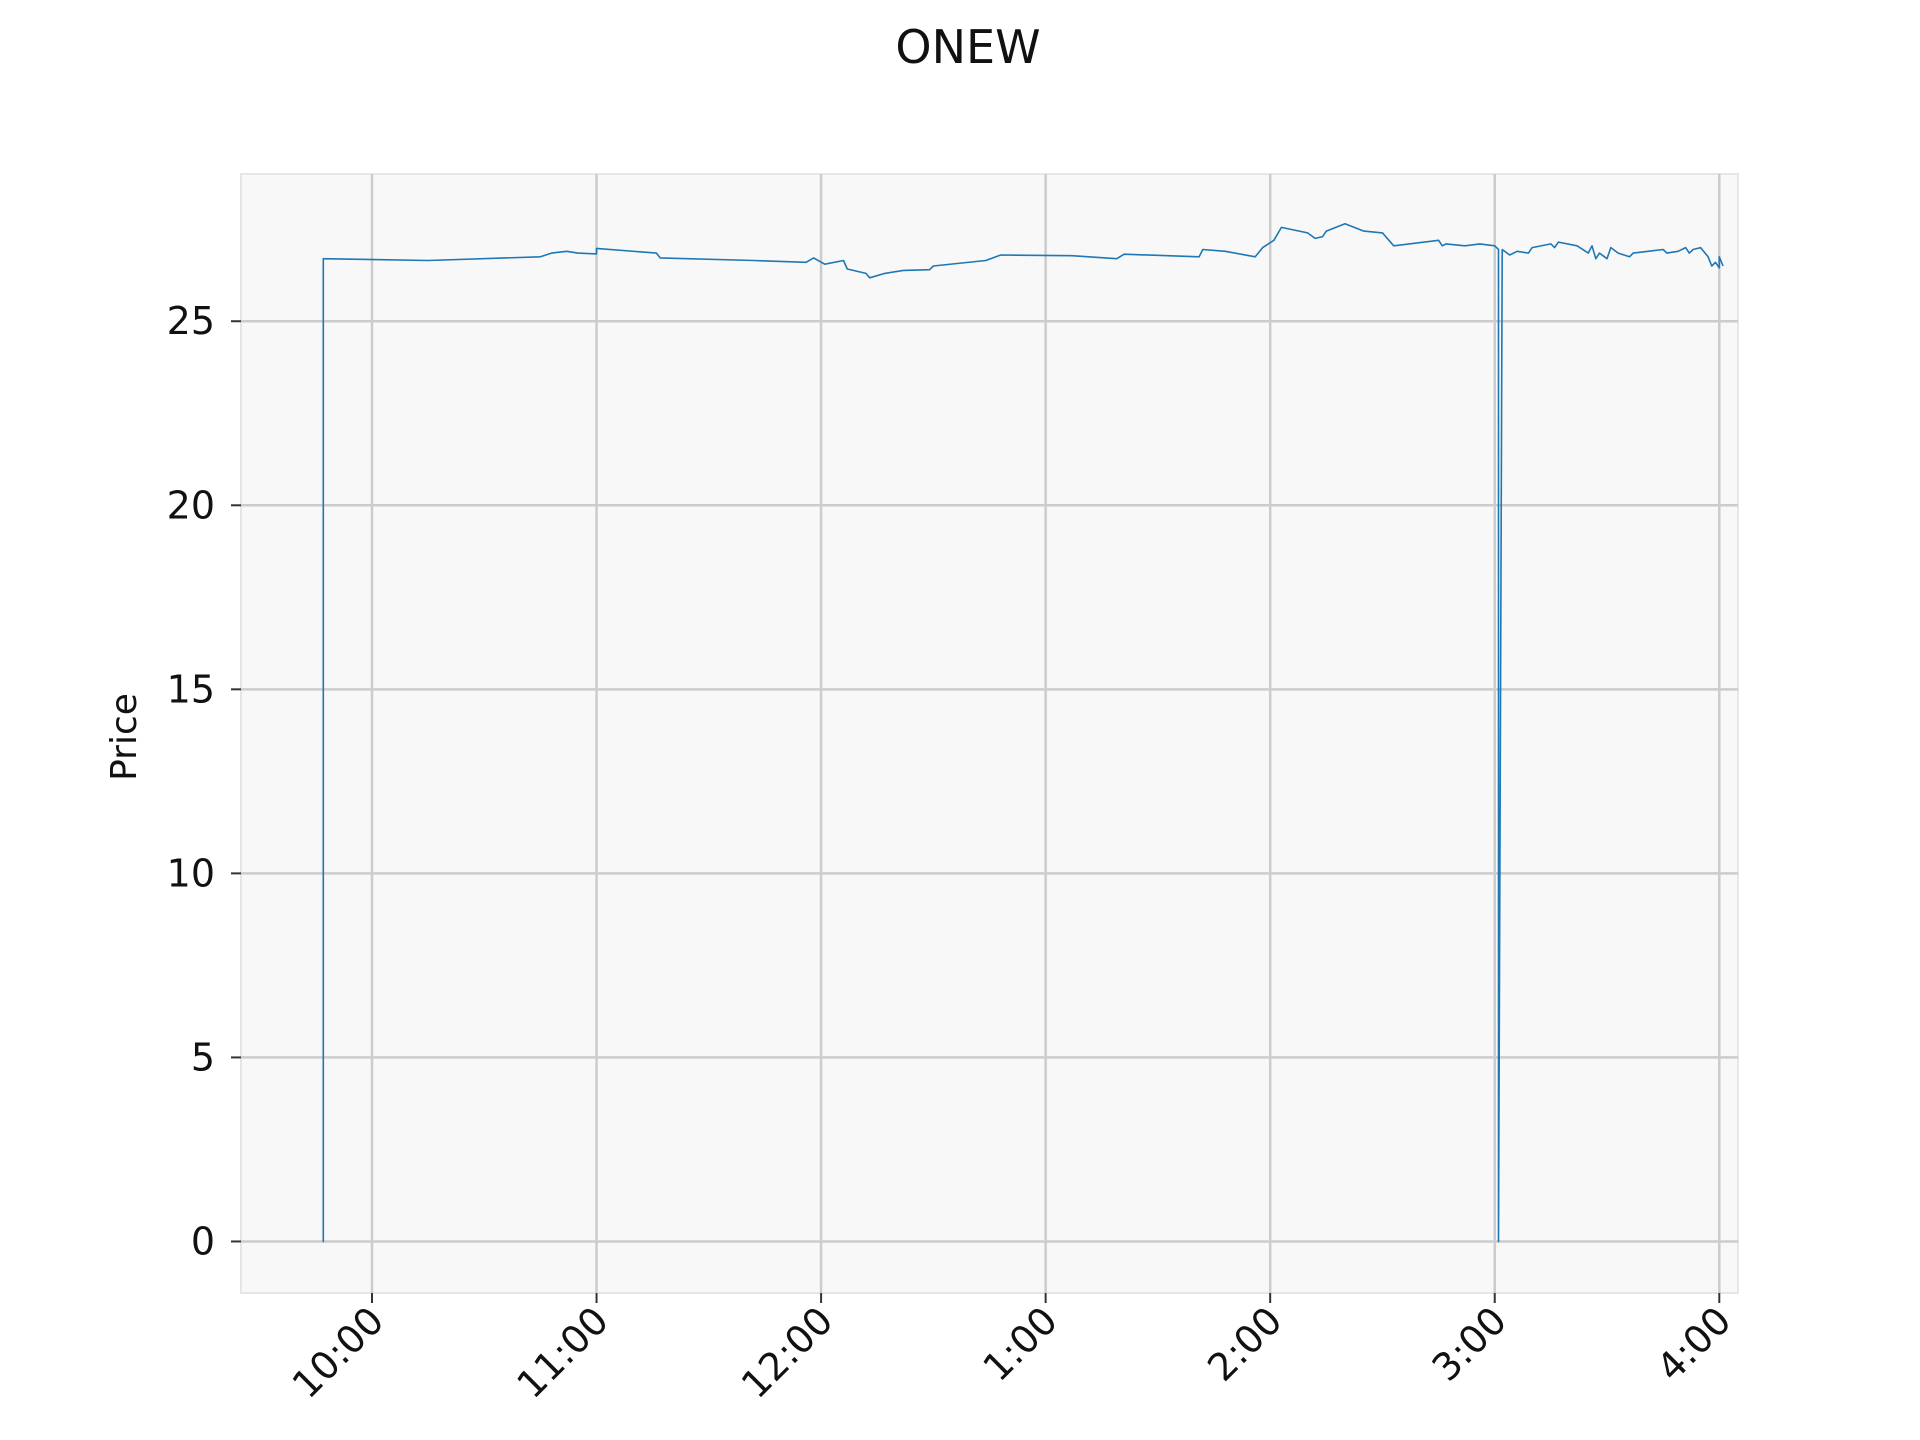  I want to click on x-tick-label: 1:00, so click(1020, 1343).